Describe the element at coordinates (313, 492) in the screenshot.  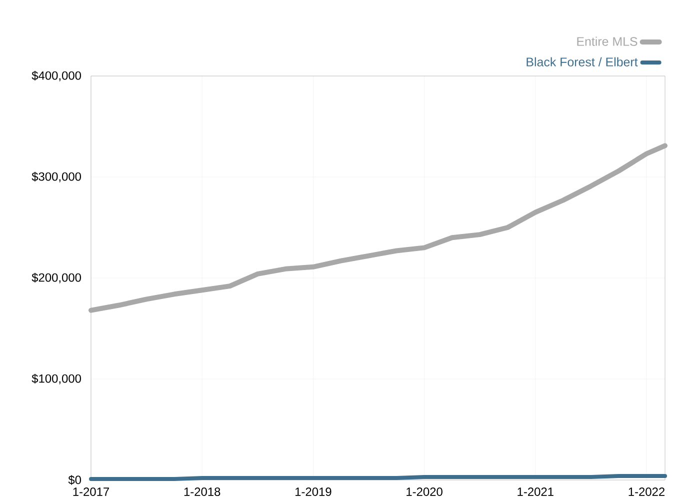
I see `x-tick-label: 1-2019` at that location.